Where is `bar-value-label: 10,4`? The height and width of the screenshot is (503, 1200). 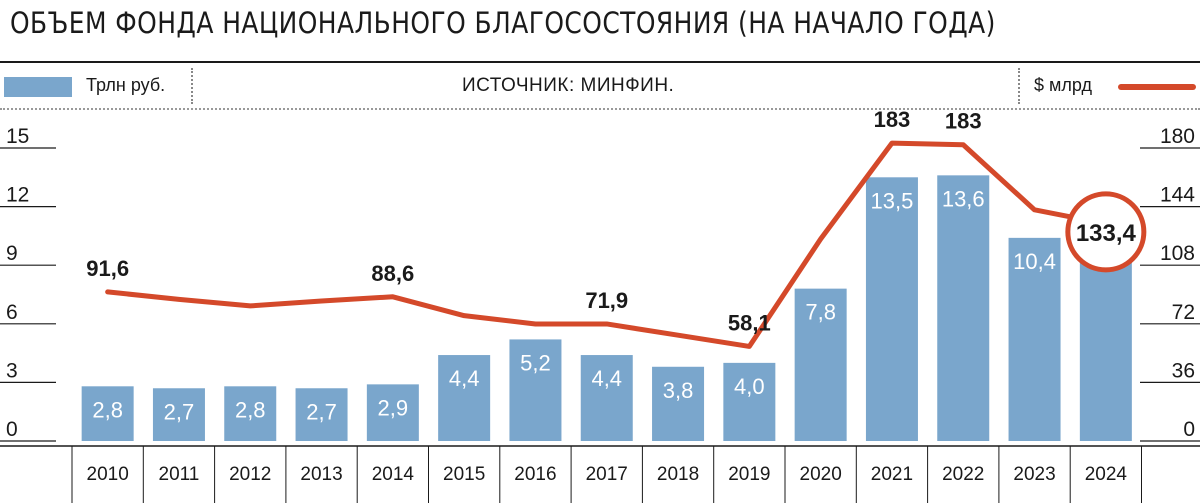
bar-value-label: 10,4 is located at coordinates (1034, 261).